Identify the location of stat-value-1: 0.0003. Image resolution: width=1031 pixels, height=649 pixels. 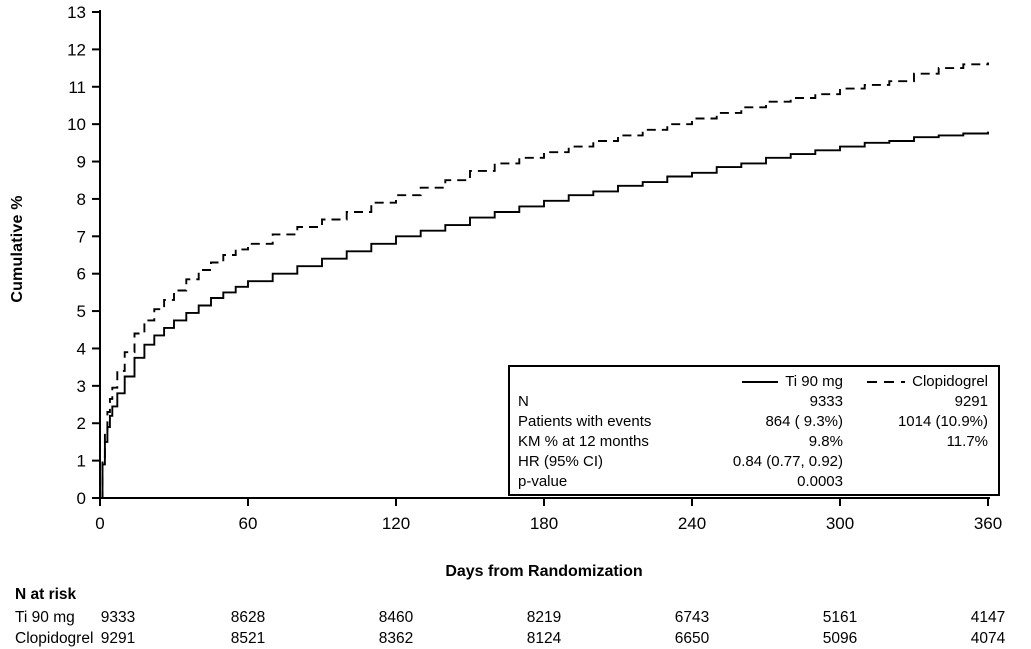
(820, 481).